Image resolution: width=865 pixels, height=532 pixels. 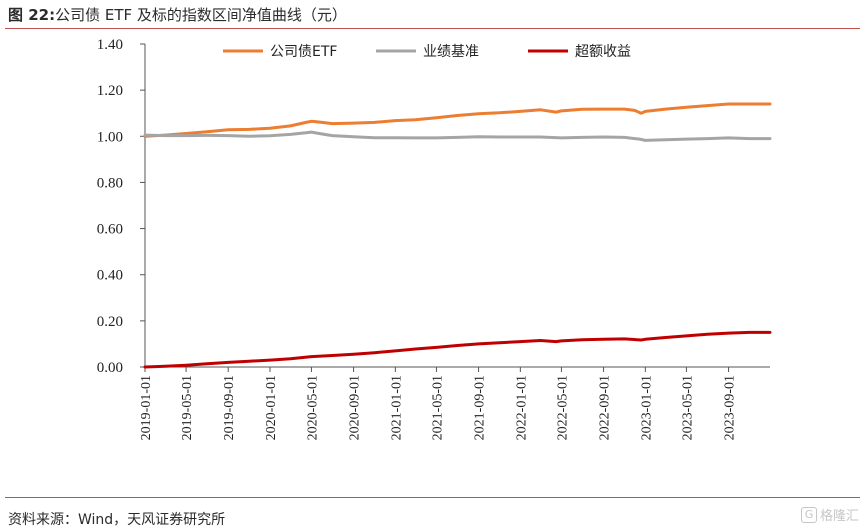 I want to click on y-tick-label: 0.00, so click(x=110, y=368).